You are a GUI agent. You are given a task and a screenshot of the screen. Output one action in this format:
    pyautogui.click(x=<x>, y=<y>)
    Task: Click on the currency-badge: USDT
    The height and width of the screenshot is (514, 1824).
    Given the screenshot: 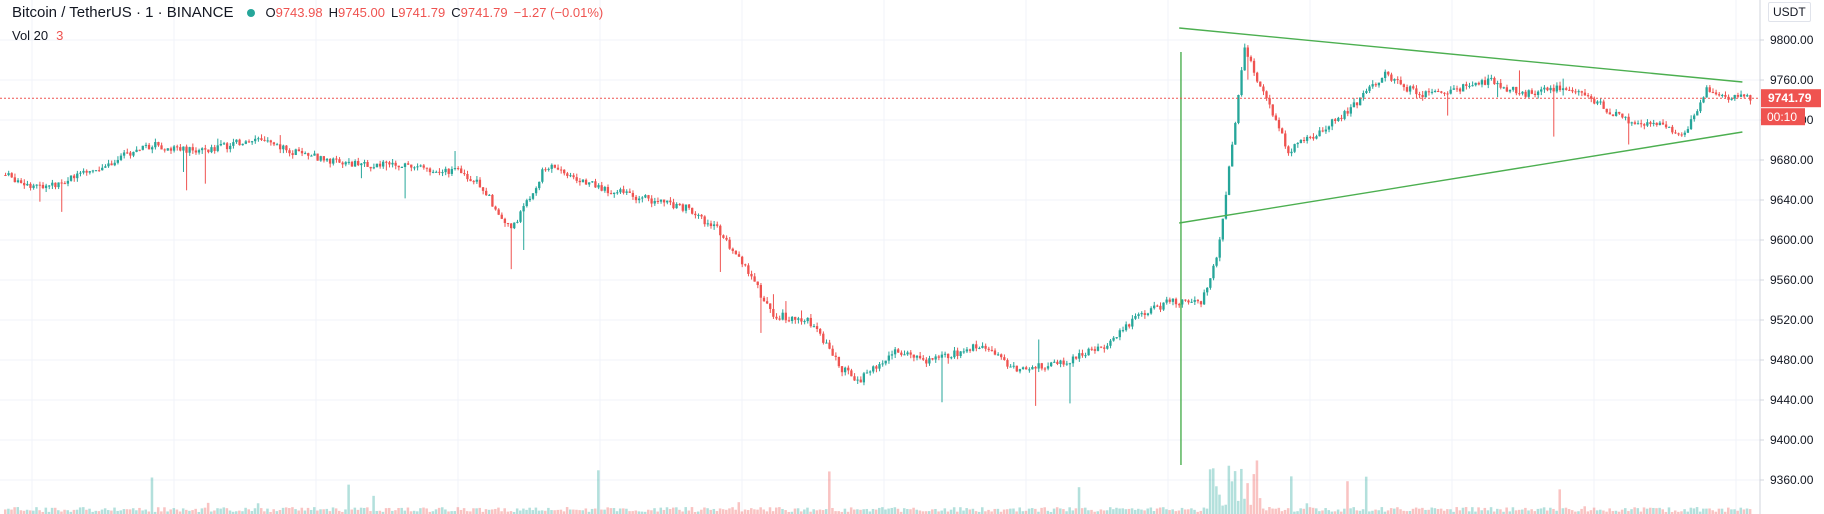 What is the action you would take?
    pyautogui.click(x=1789, y=12)
    